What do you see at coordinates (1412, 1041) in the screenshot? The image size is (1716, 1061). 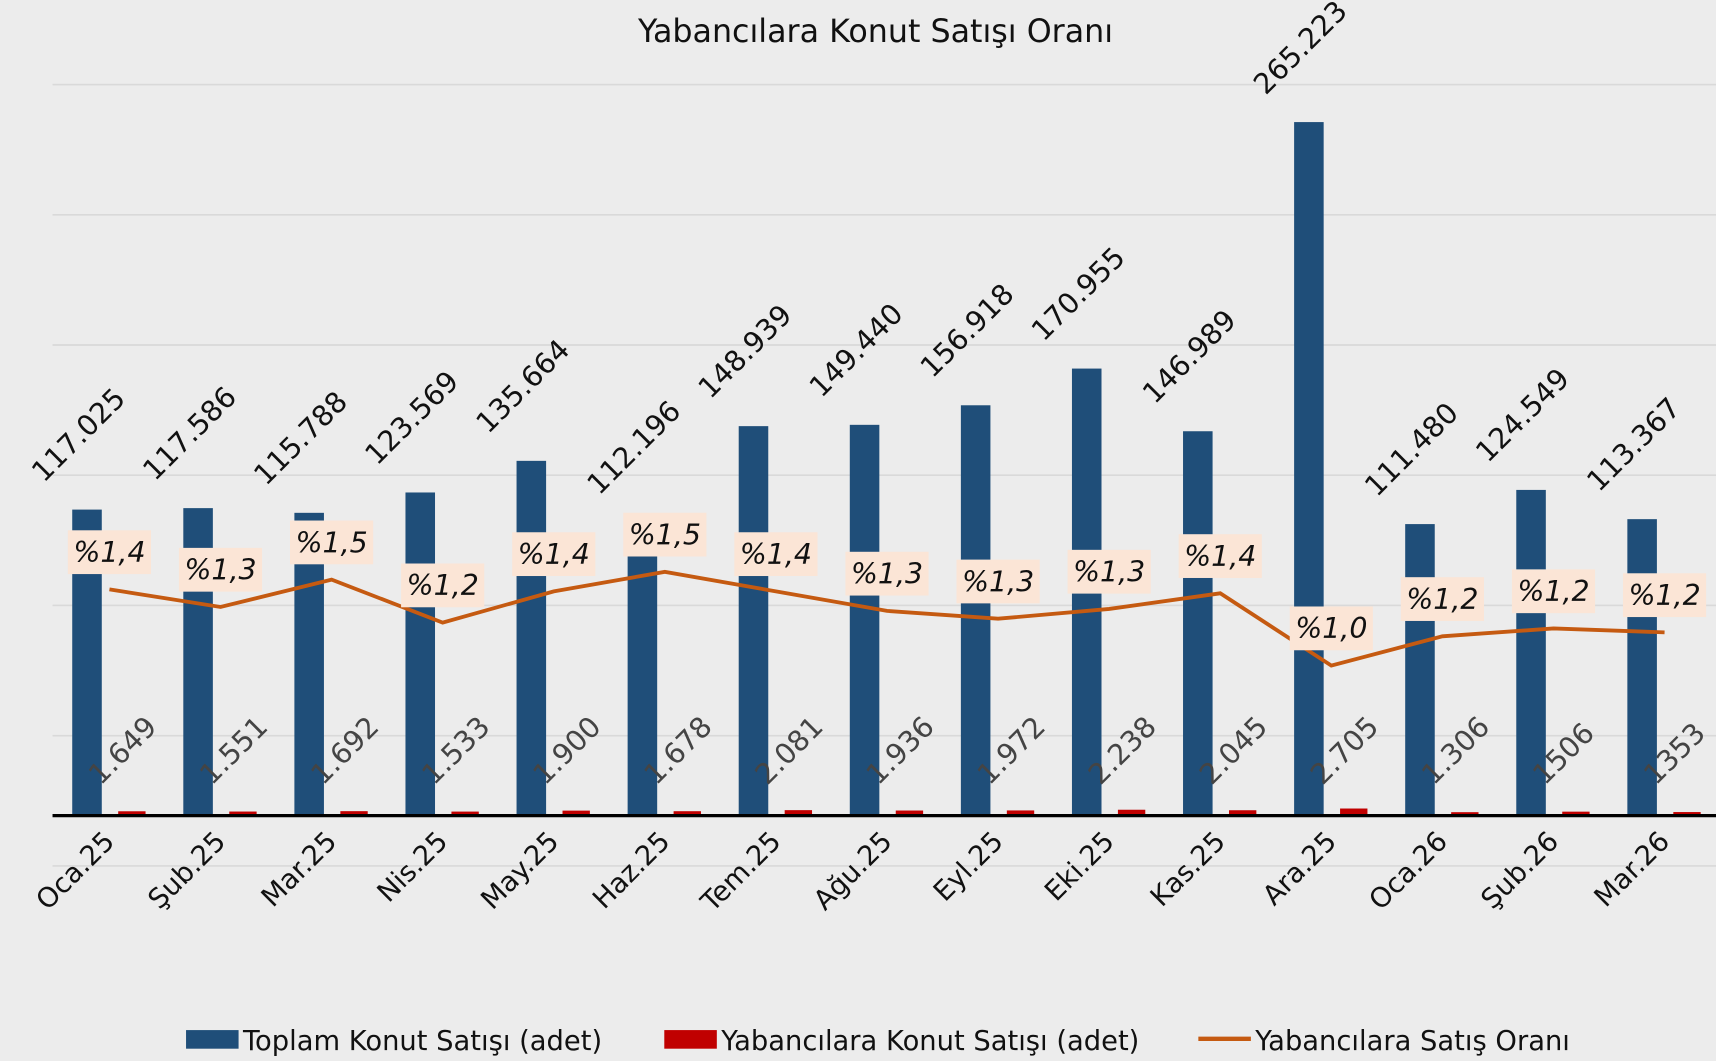 I see `legend-label: Yabancılara Satış Oranı` at bounding box center [1412, 1041].